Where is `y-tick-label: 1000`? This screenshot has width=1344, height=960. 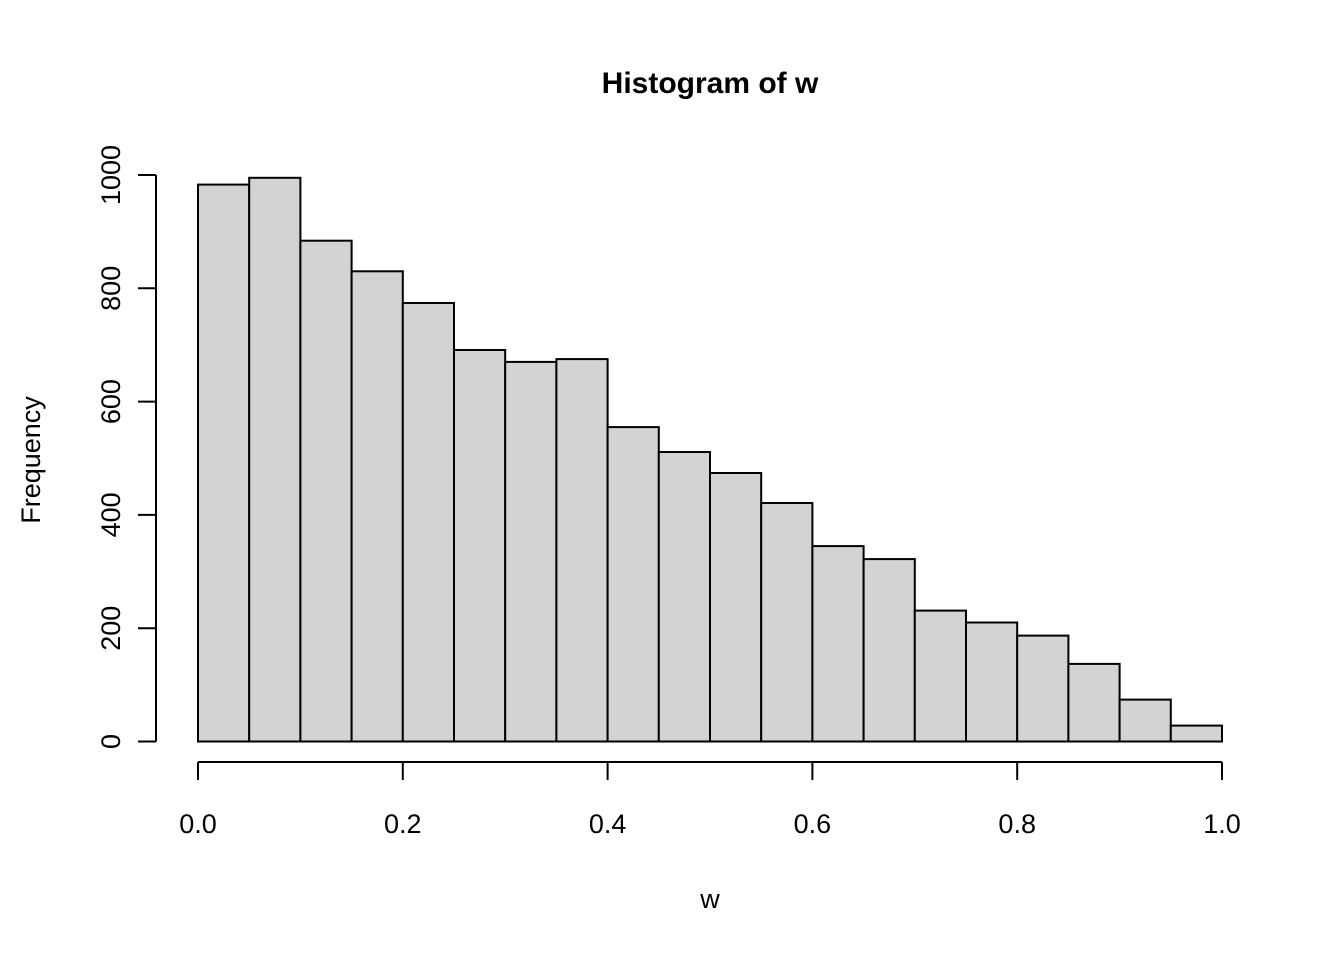 y-tick-label: 1000 is located at coordinates (111, 175).